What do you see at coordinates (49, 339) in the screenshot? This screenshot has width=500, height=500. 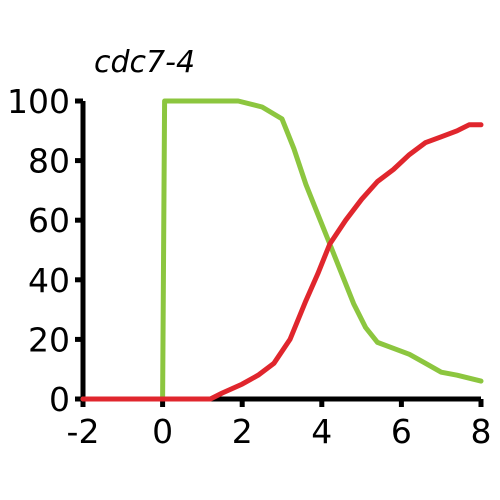 I see `y-tick-label: 20` at bounding box center [49, 339].